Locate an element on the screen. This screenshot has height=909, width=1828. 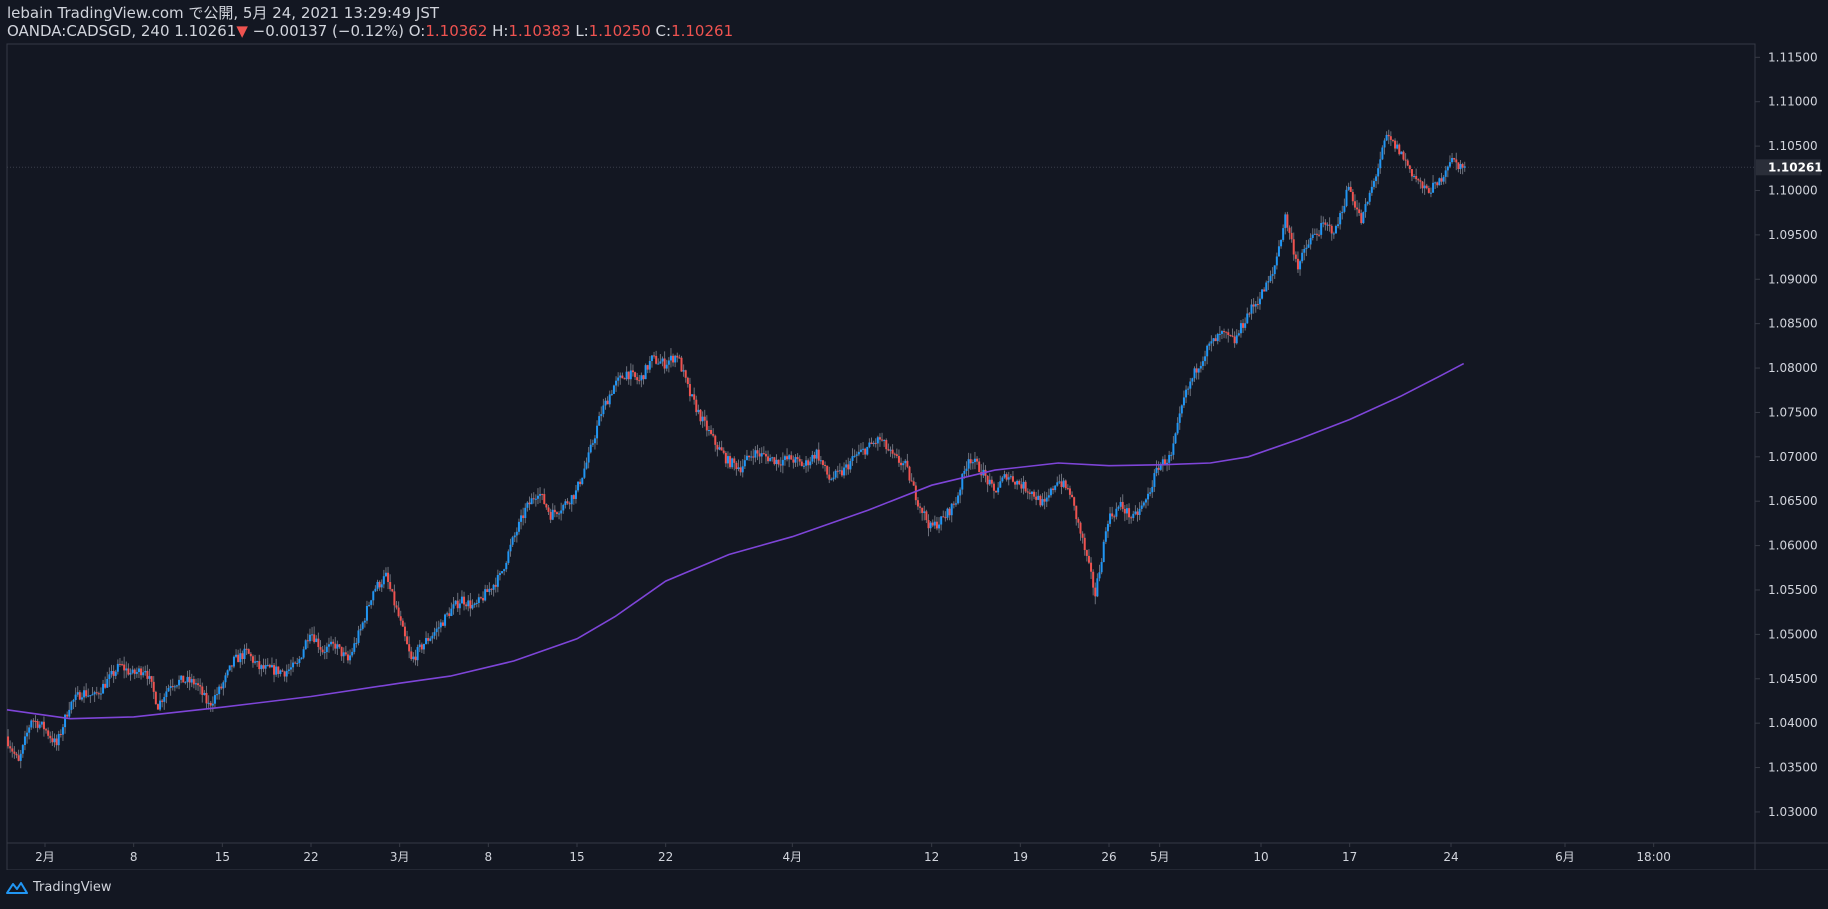
price-tick-label: 1.11500 is located at coordinates (1793, 57).